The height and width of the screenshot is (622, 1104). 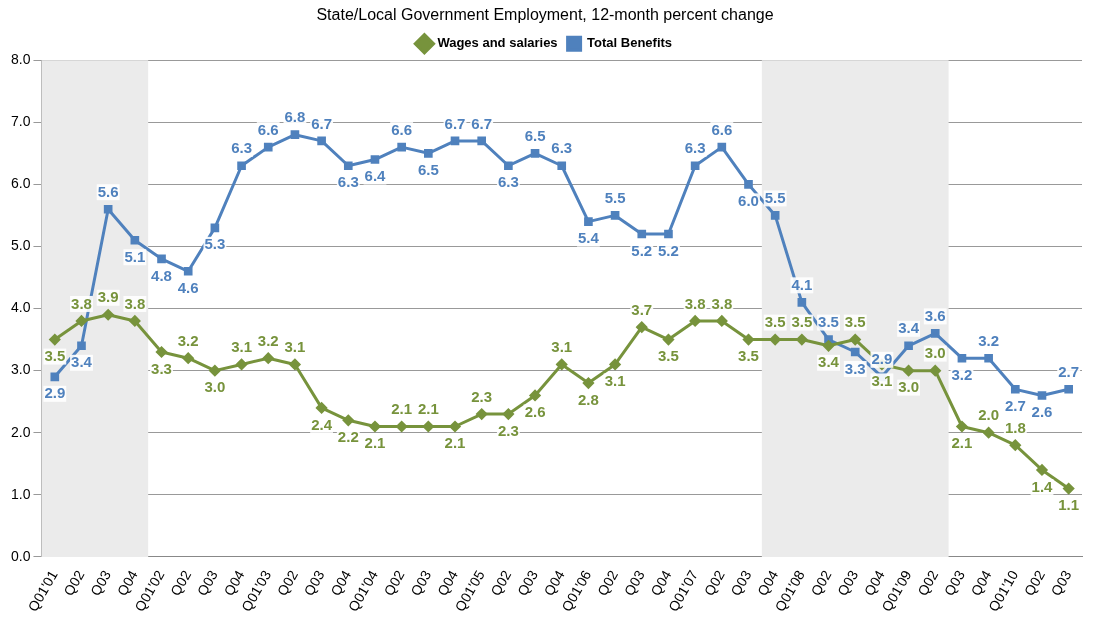 I want to click on y-tick-label: 5.0, so click(x=20, y=245).